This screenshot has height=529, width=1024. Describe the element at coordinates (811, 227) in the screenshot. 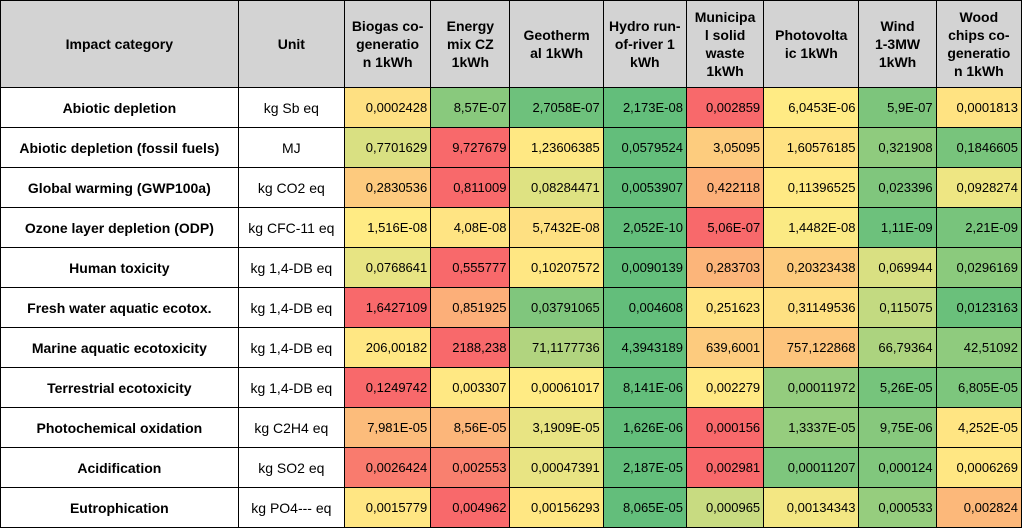

I see `value-cell: 1,4482E-08` at that location.